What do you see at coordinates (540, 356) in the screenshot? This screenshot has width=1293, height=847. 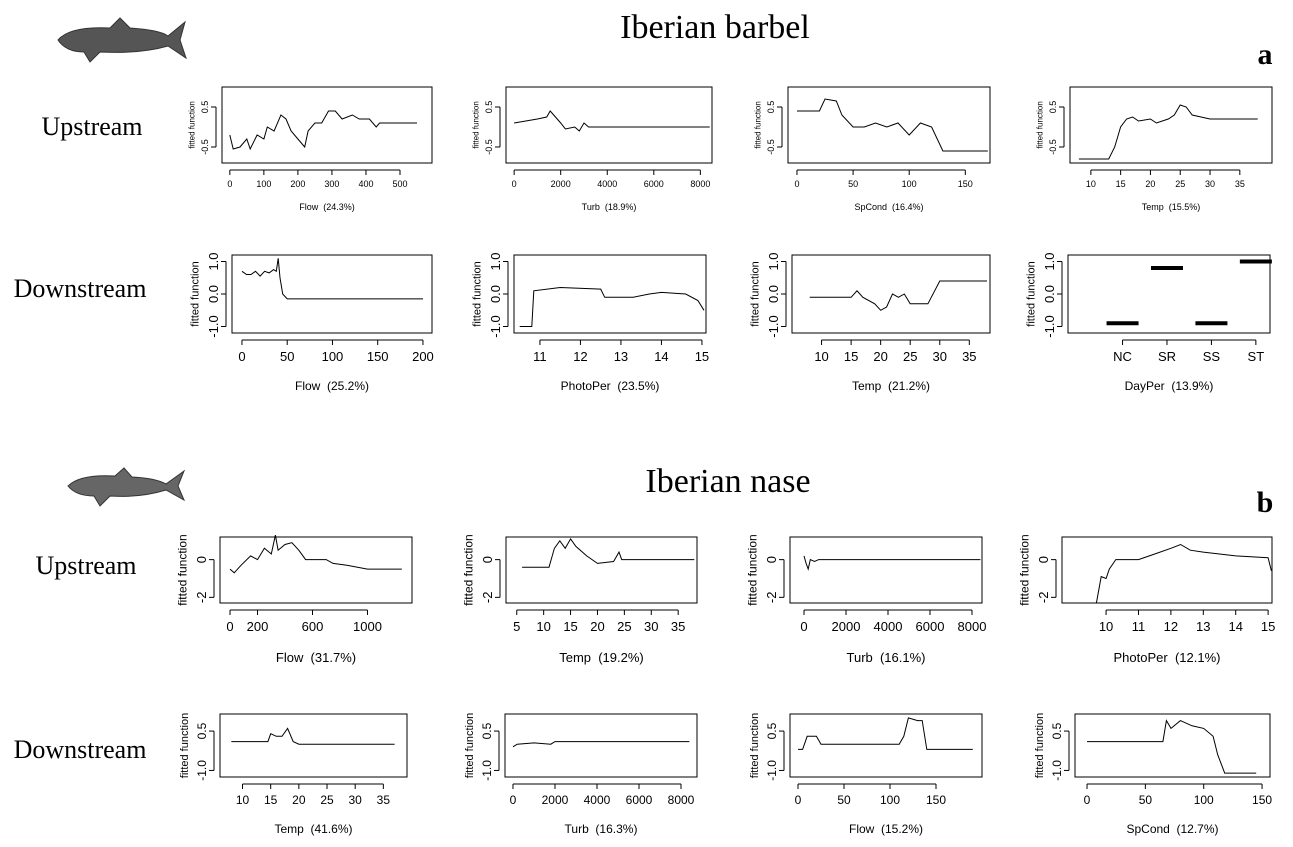 I see `x-tick-label: 11` at bounding box center [540, 356].